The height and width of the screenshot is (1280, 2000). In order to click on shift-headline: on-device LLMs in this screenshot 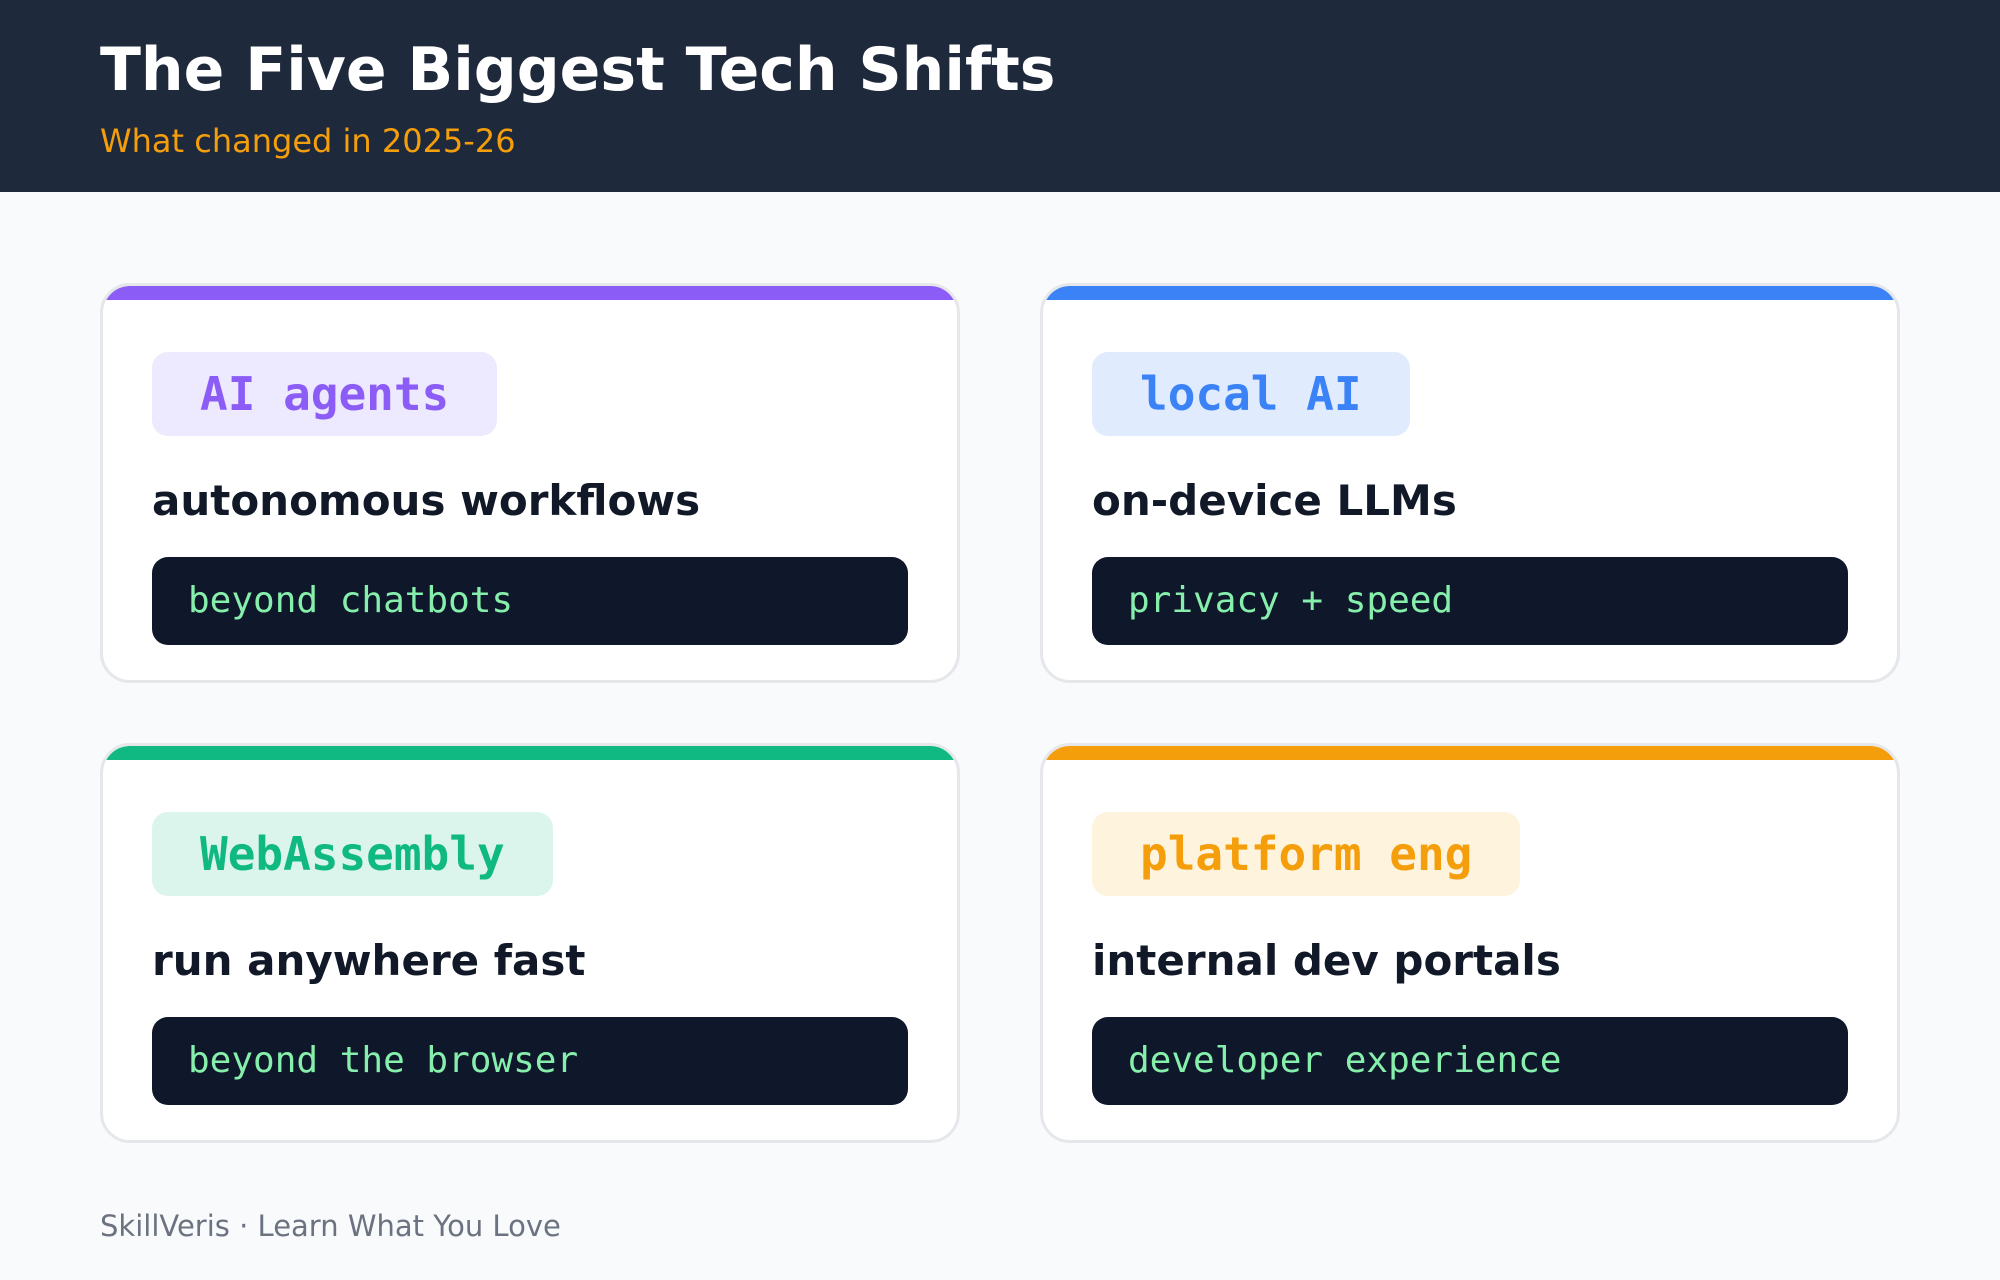, I will do `click(1274, 500)`.